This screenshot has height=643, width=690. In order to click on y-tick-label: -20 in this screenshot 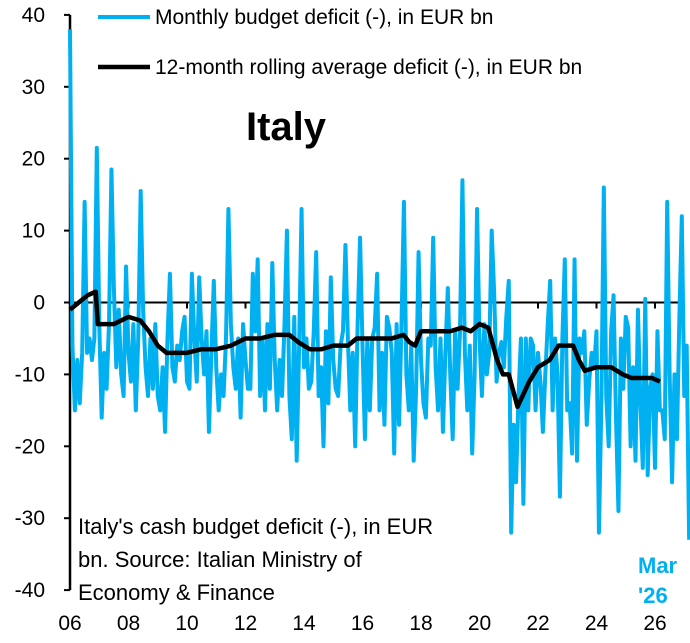, I will do `click(30, 446)`.